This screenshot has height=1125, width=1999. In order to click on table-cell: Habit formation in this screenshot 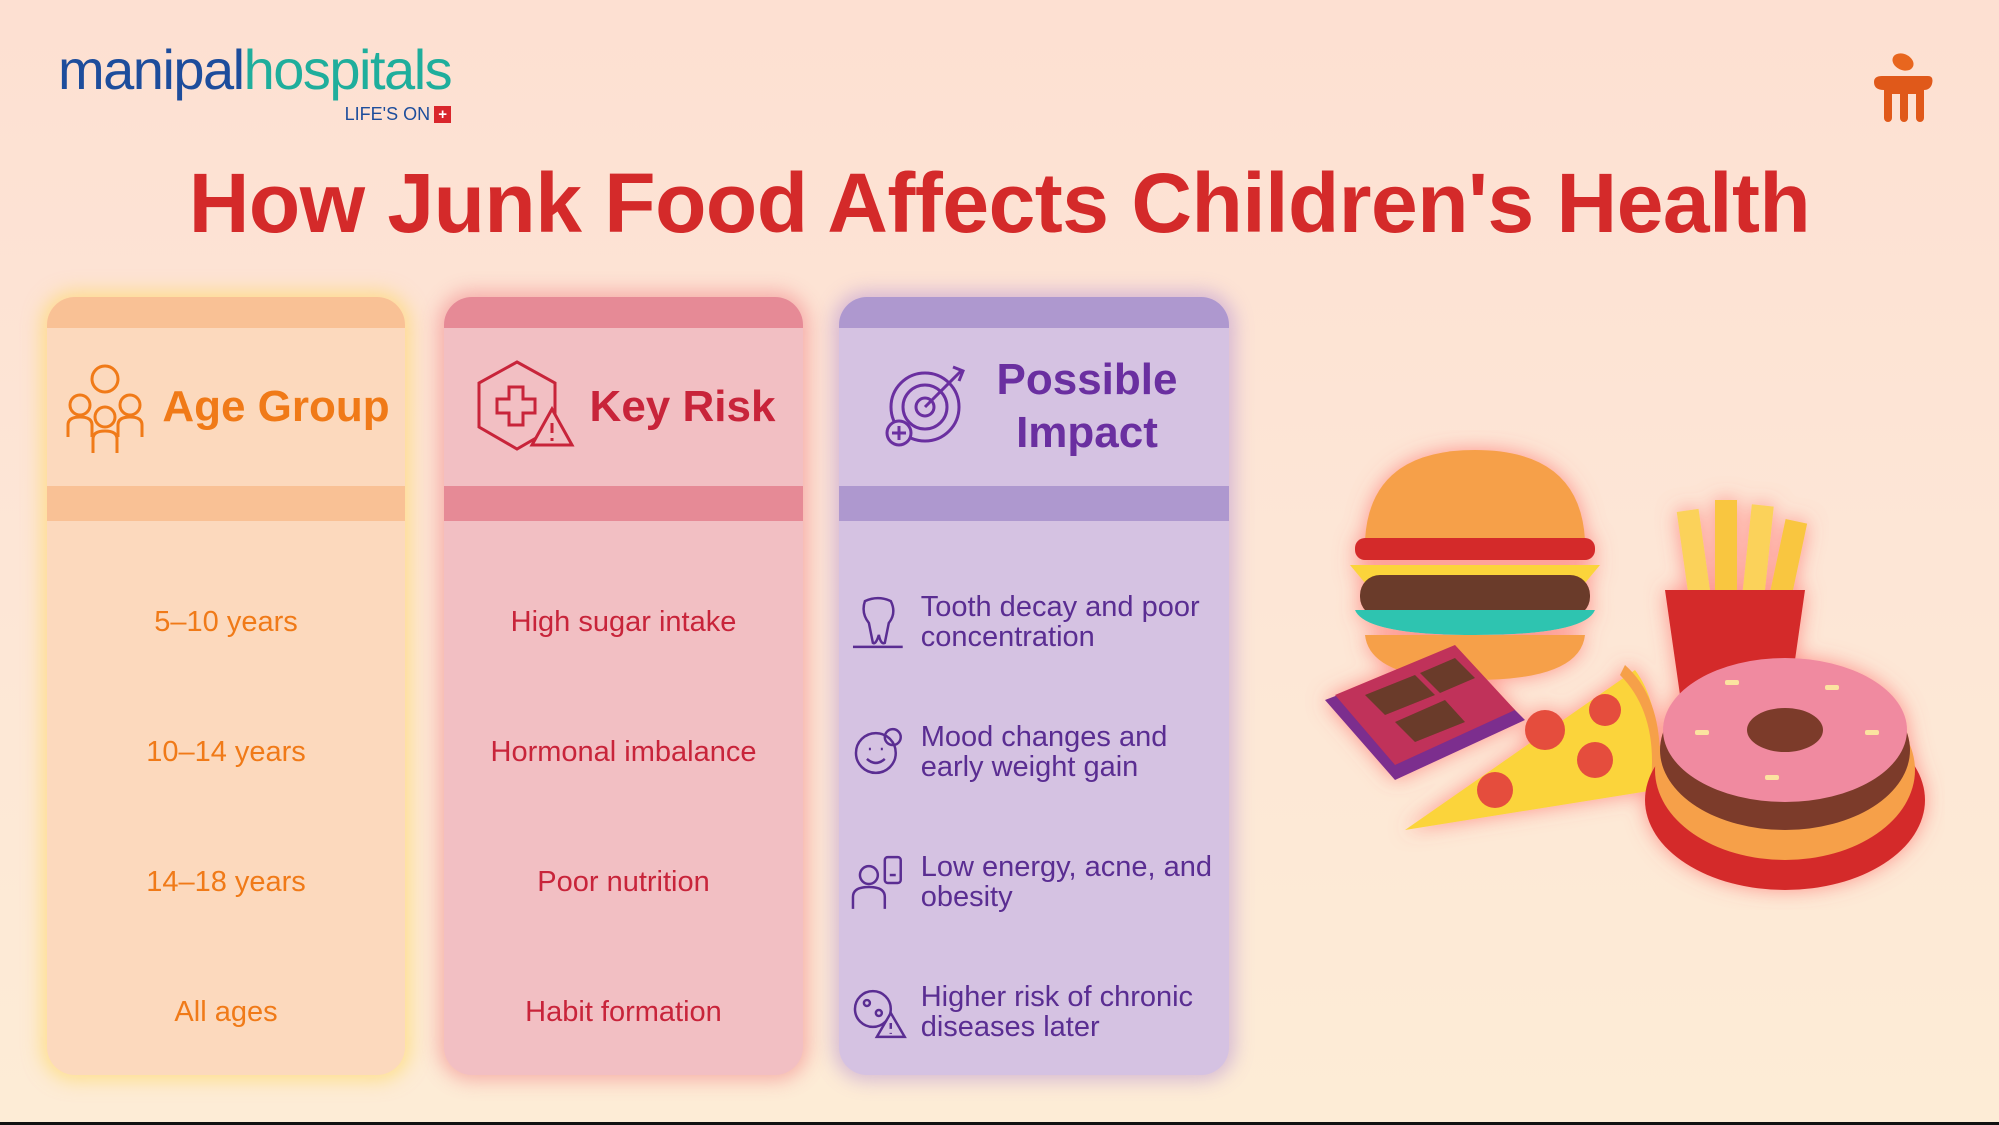, I will do `click(623, 1011)`.